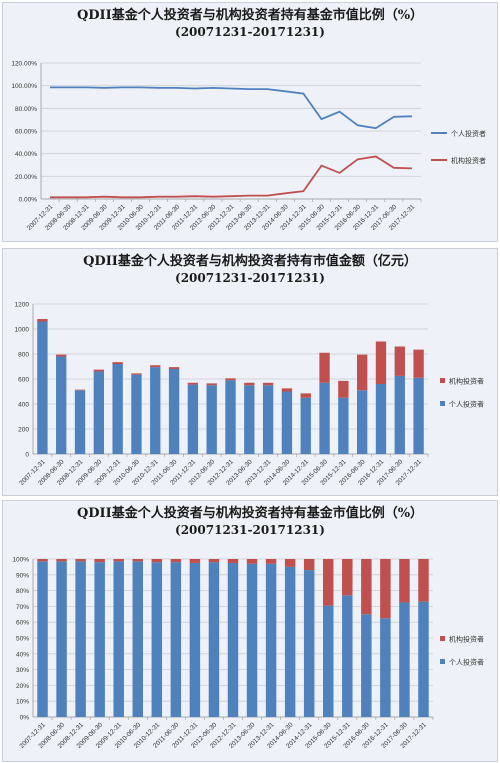  Describe the element at coordinates (24, 64) in the screenshot. I see `y-tick-label: 120.00%` at that location.